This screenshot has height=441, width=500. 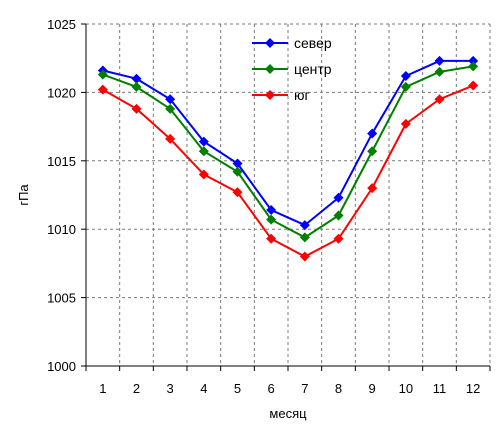 What do you see at coordinates (61, 161) in the screenshot?
I see `y-tick-label: 1015` at bounding box center [61, 161].